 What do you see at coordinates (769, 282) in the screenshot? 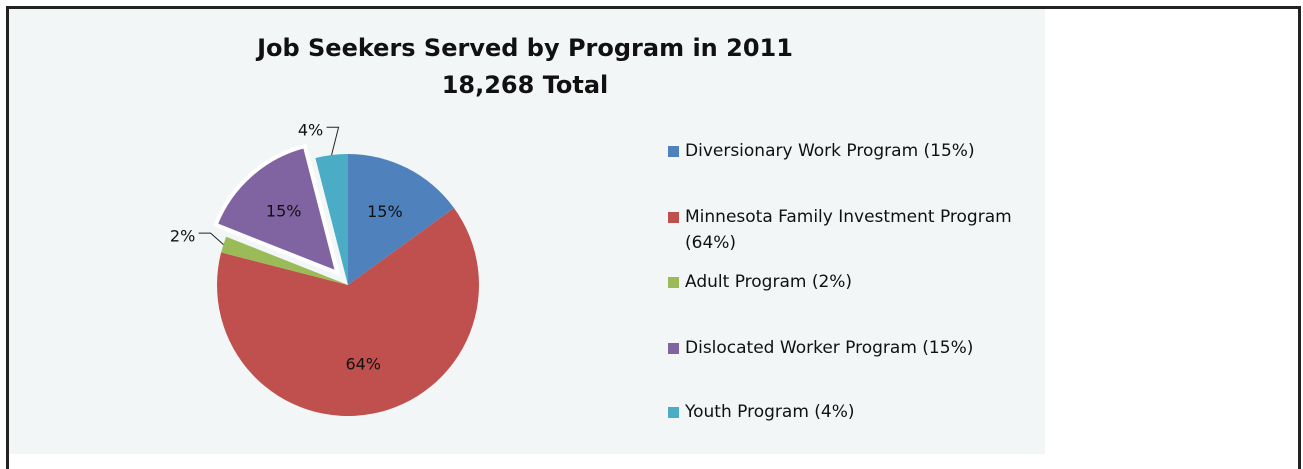
I see `legend-label: Adult Program (2%)` at bounding box center [769, 282].